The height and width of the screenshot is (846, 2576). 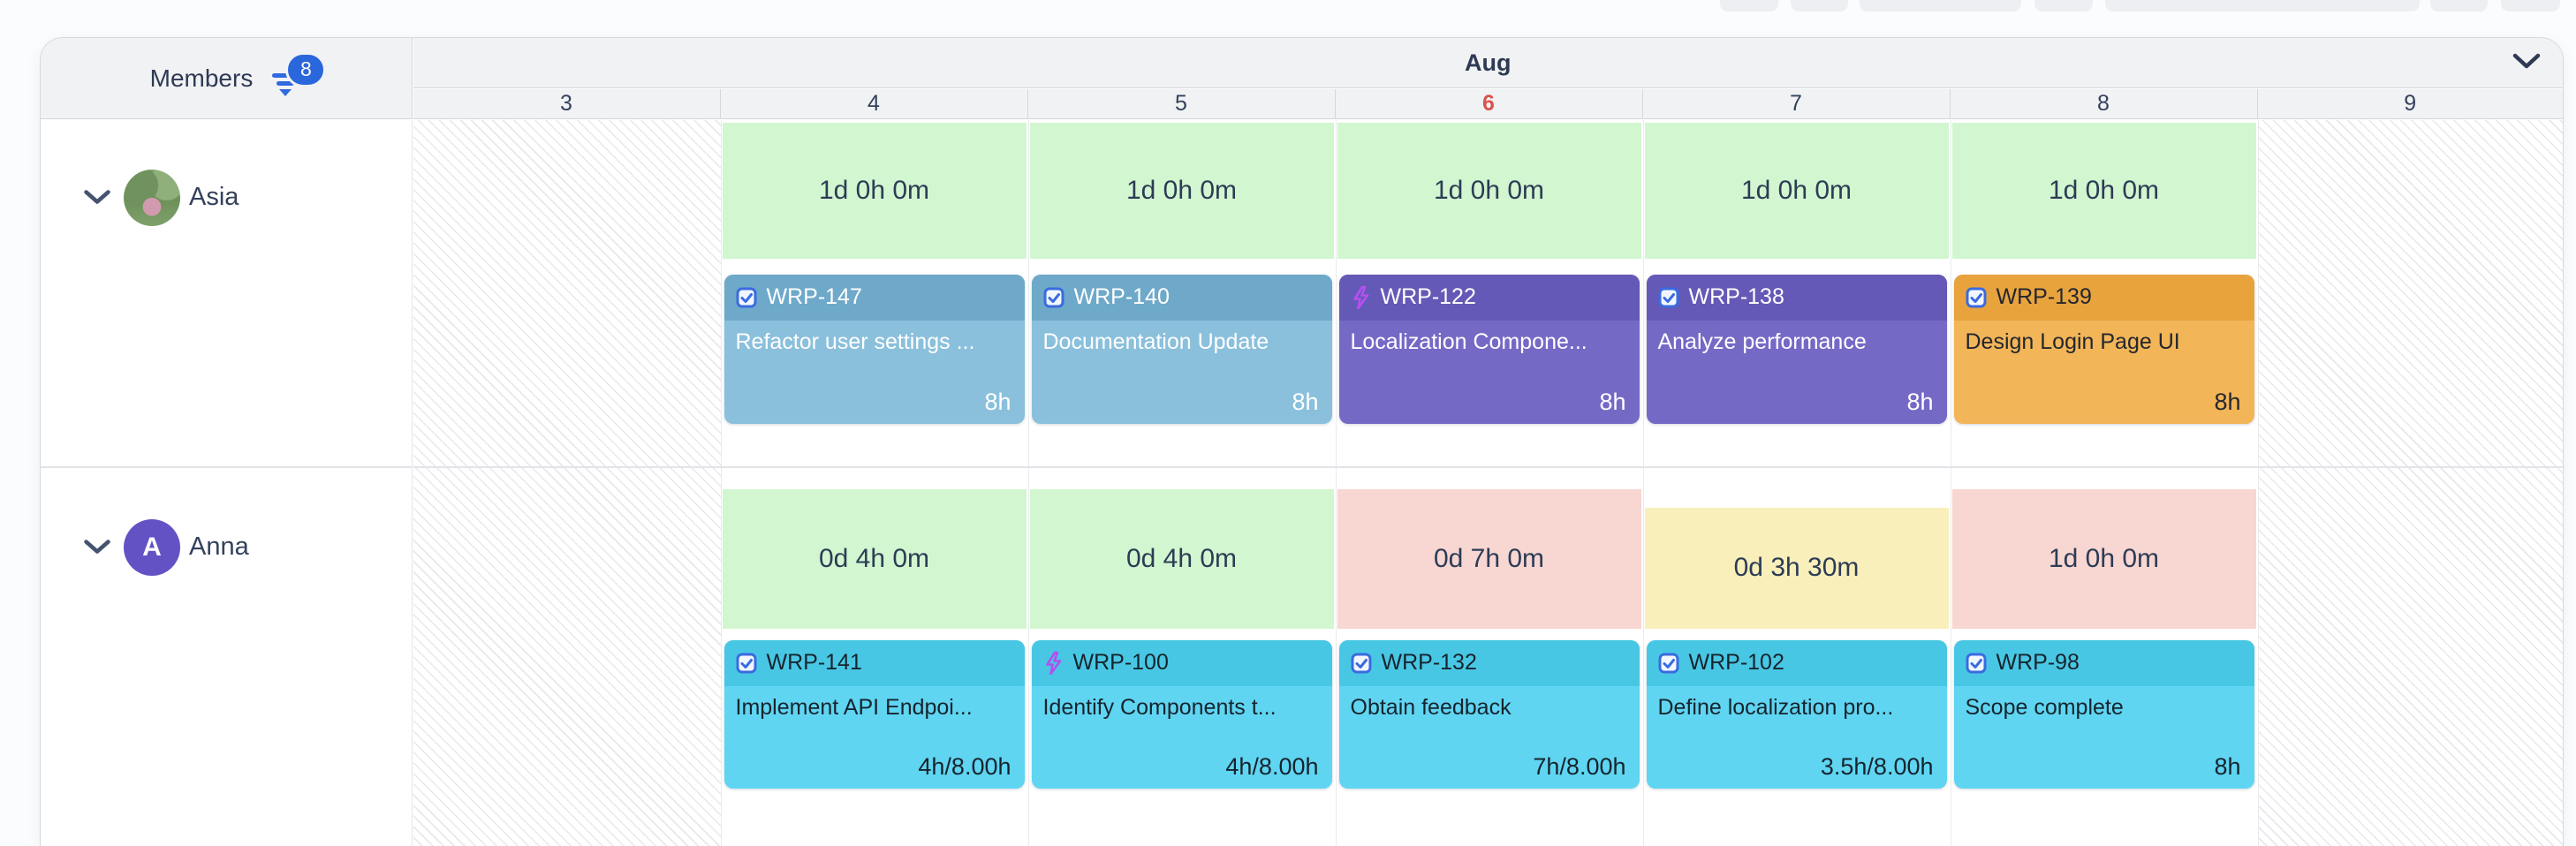 What do you see at coordinates (202, 78) in the screenshot?
I see `members-title: Members` at bounding box center [202, 78].